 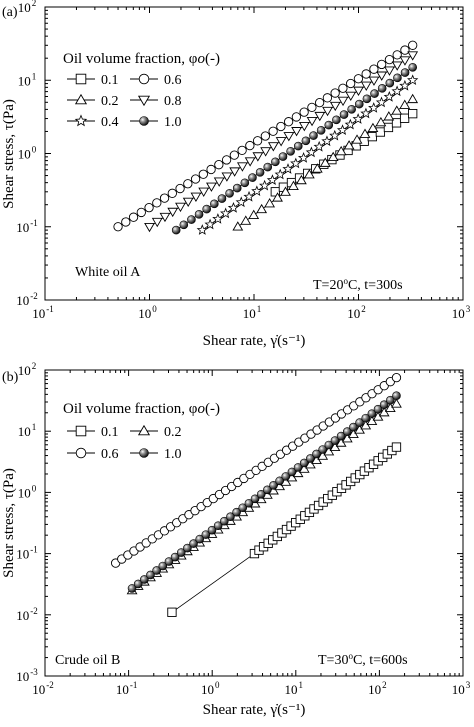 I want to click on annotation-conditions-a: T=20oC, t=300s, so click(x=358, y=284).